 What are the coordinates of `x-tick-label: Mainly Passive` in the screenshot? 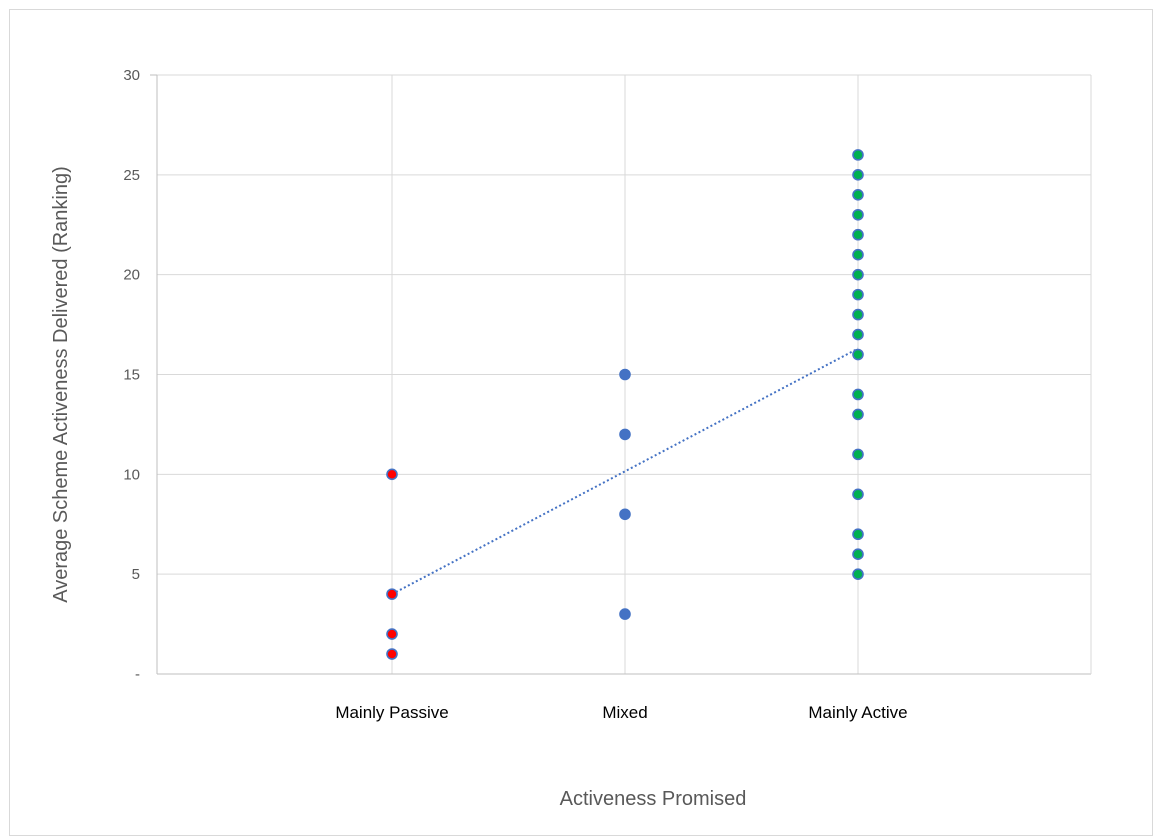 It's located at (391, 712).